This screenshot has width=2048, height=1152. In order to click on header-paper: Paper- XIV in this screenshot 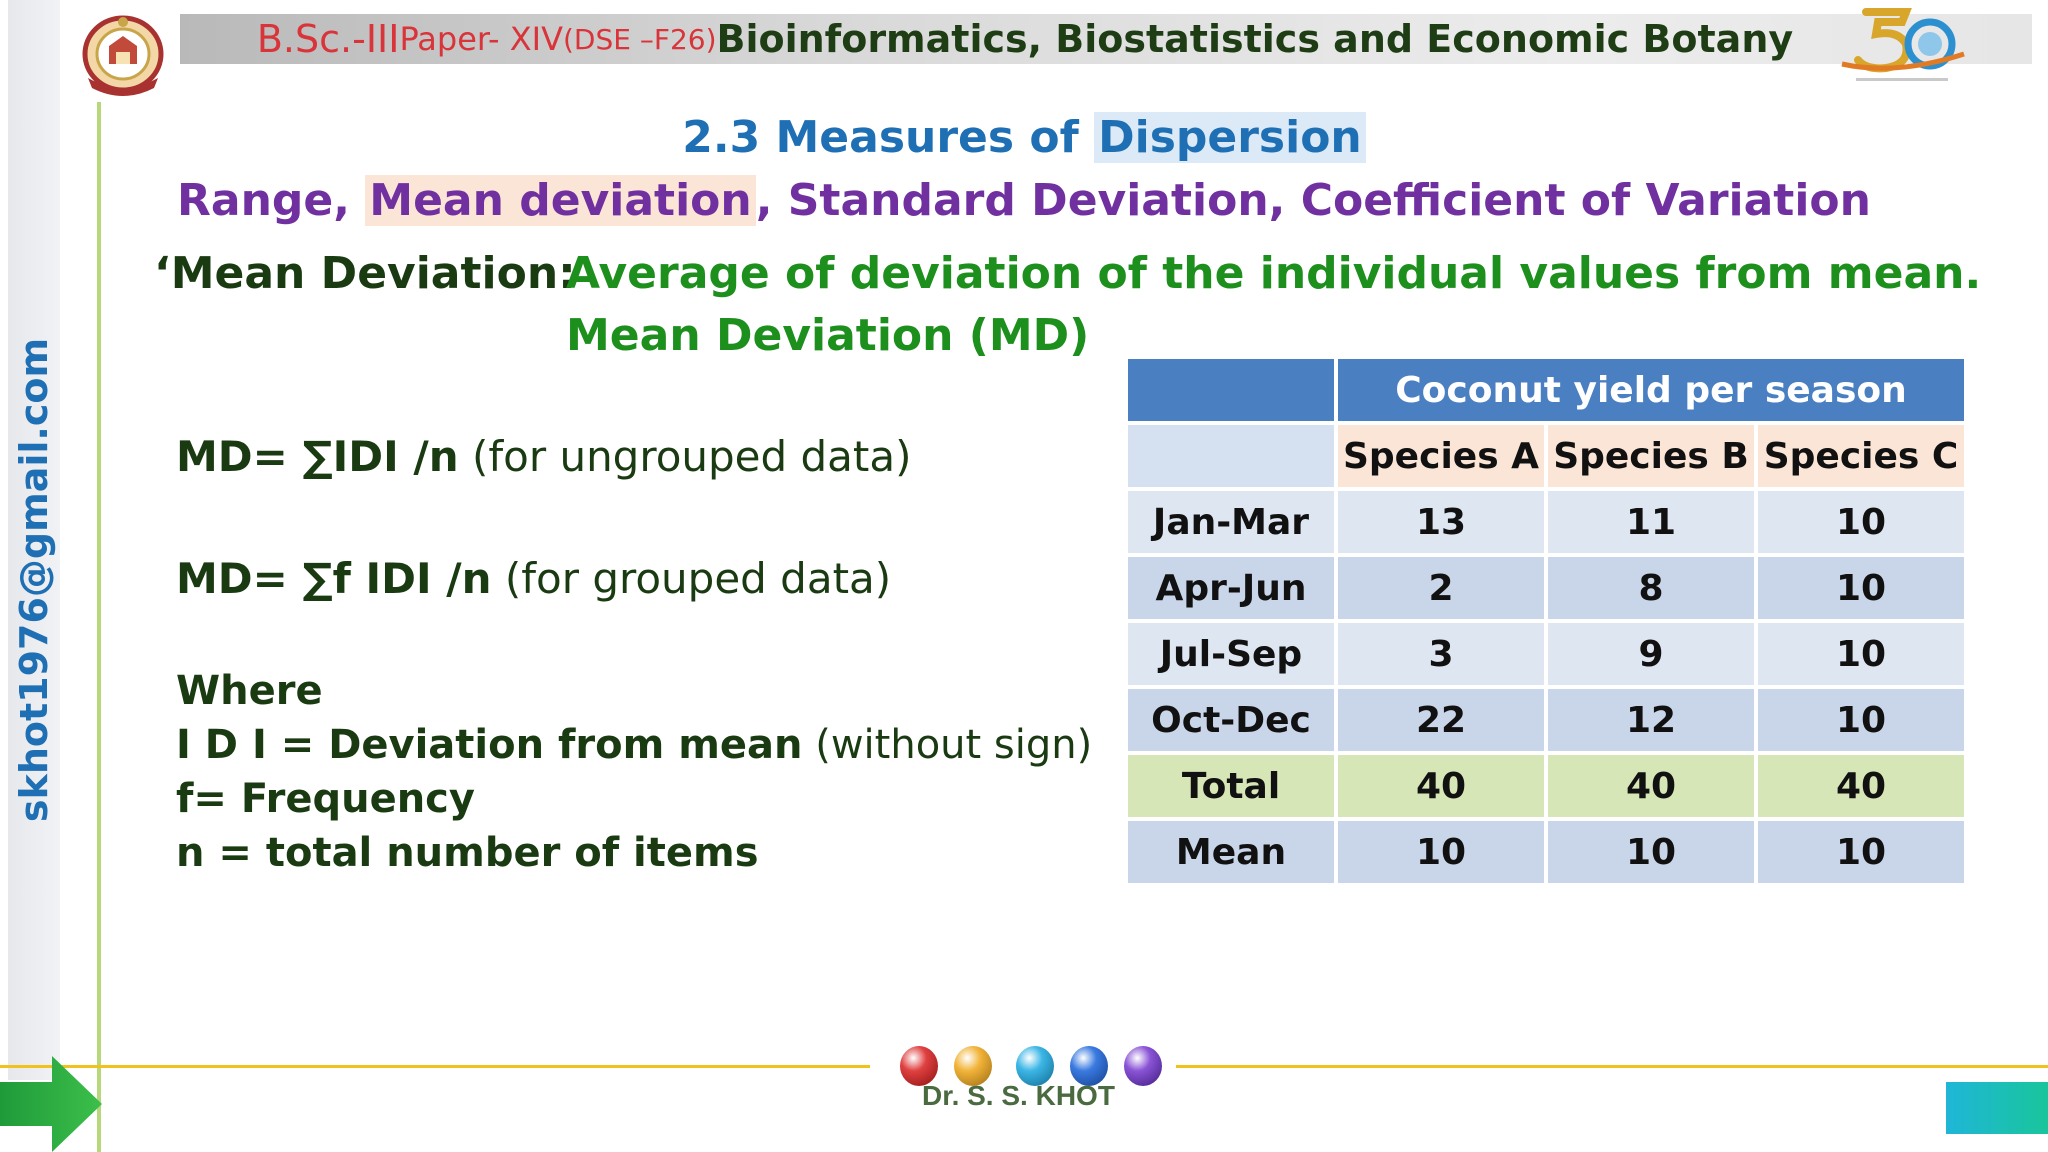, I will do `click(481, 39)`.